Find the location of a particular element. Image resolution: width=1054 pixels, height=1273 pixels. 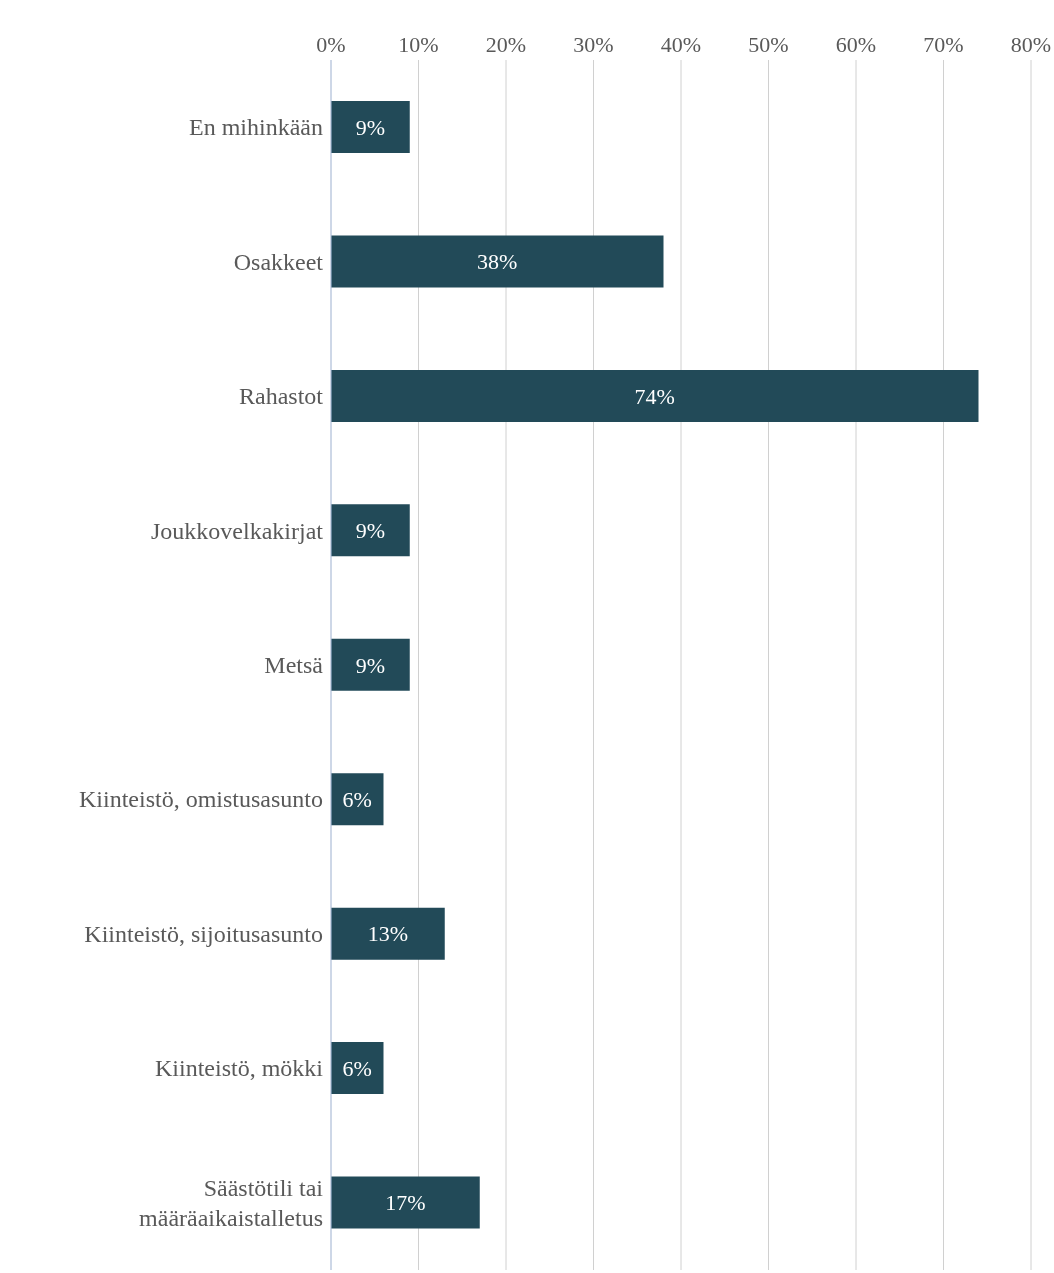

data-label: 38% is located at coordinates (497, 262).